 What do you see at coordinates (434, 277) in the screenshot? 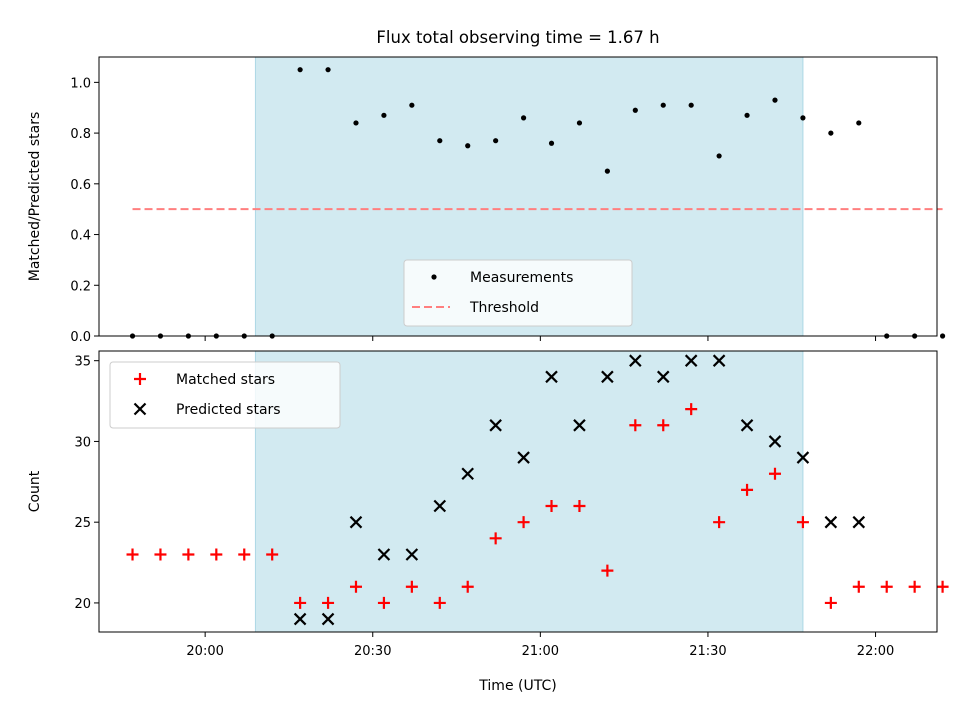
I see `legend-key-measurements` at bounding box center [434, 277].